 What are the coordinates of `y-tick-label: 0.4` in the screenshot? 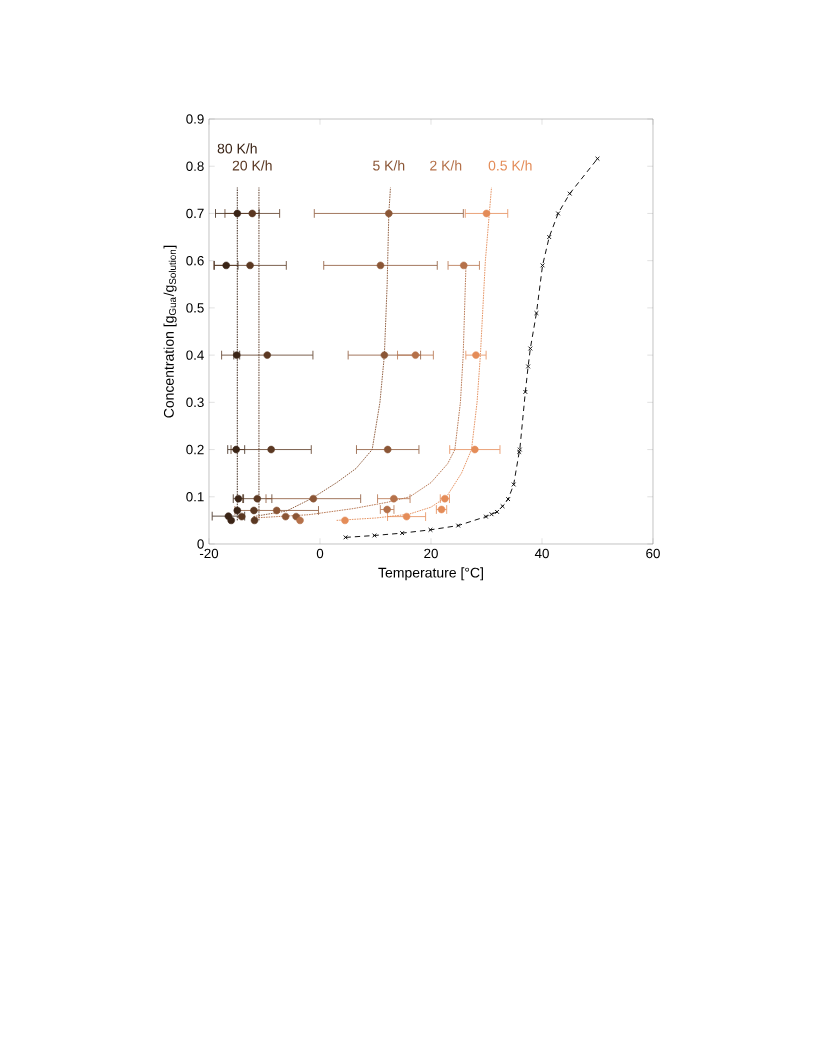 It's located at (195, 355).